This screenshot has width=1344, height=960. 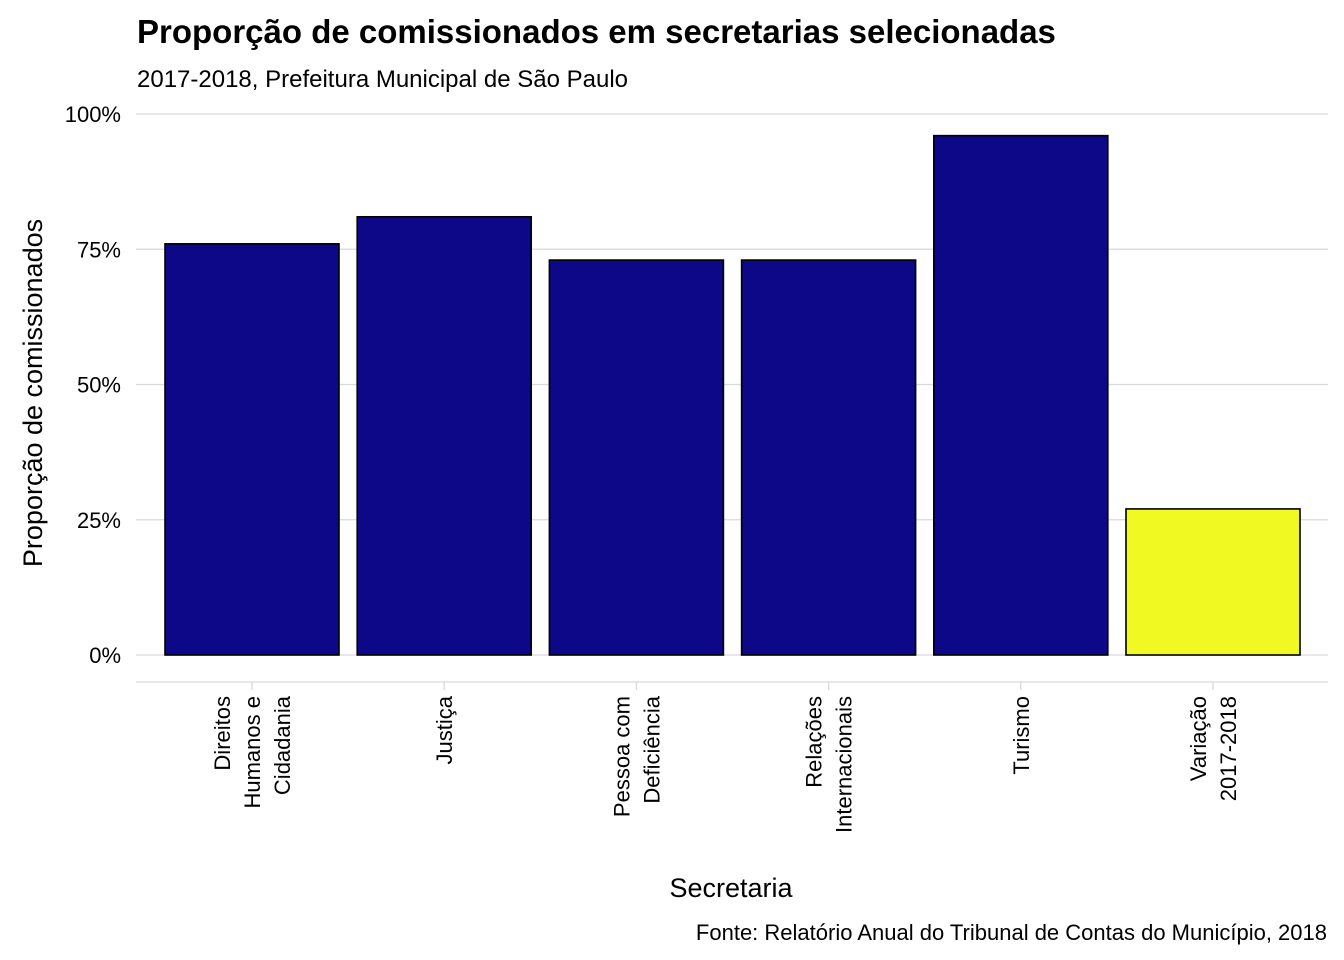 What do you see at coordinates (99, 385) in the screenshot?
I see `y-tick-label: 50%` at bounding box center [99, 385].